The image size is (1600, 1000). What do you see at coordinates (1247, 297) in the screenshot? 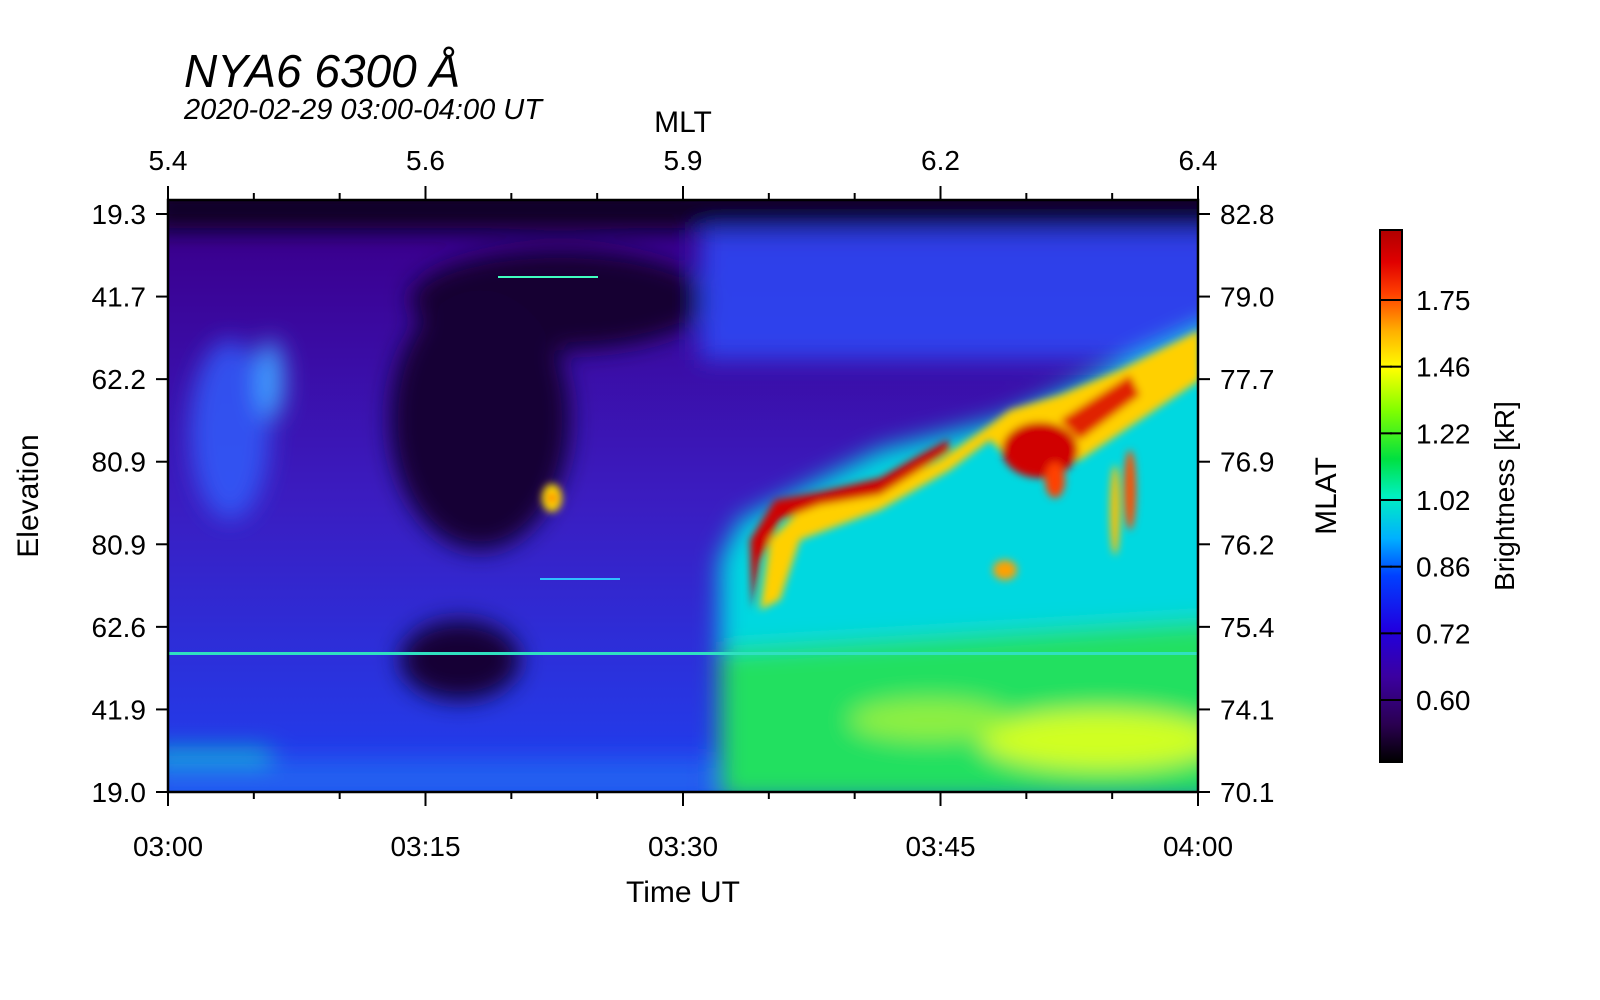
I see `y-right-tick-label: 79.0` at bounding box center [1247, 297].